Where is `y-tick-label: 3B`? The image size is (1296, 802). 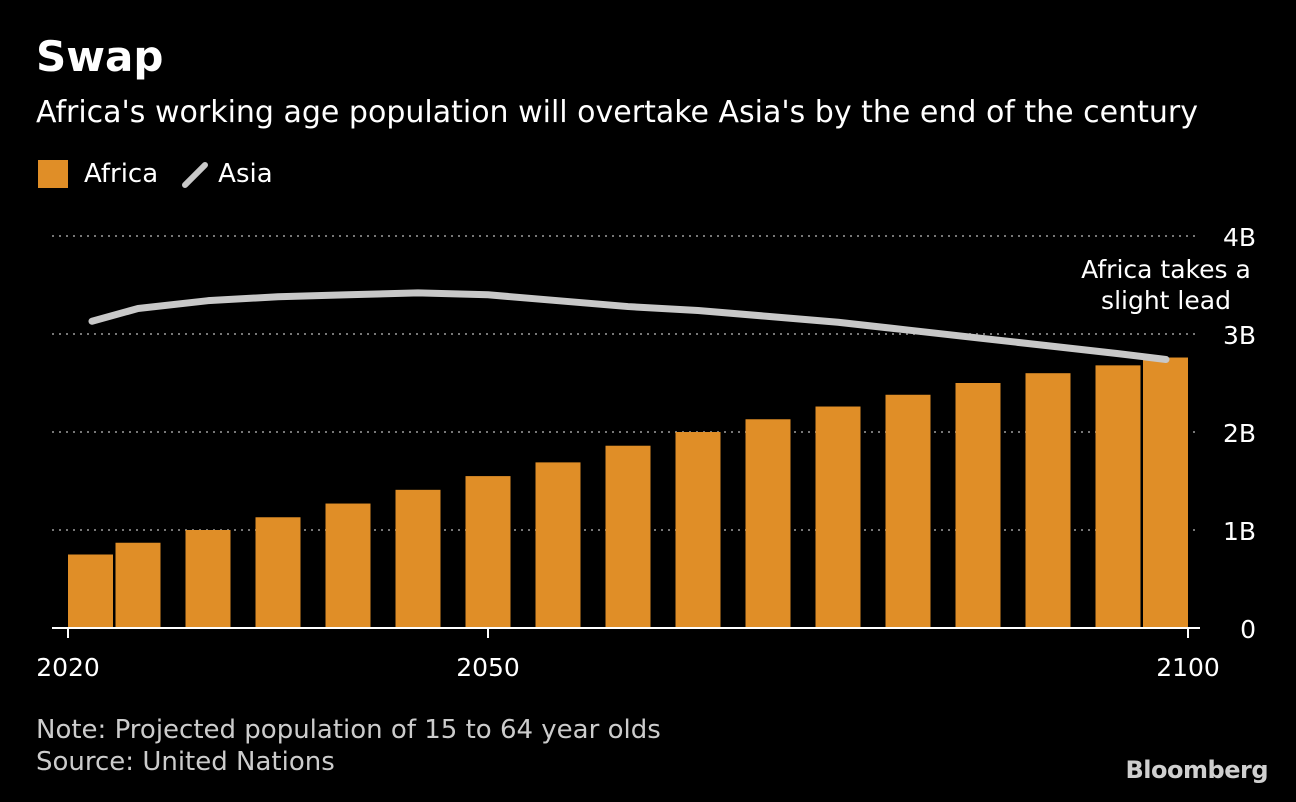
y-tick-label: 3B is located at coordinates (1239, 335).